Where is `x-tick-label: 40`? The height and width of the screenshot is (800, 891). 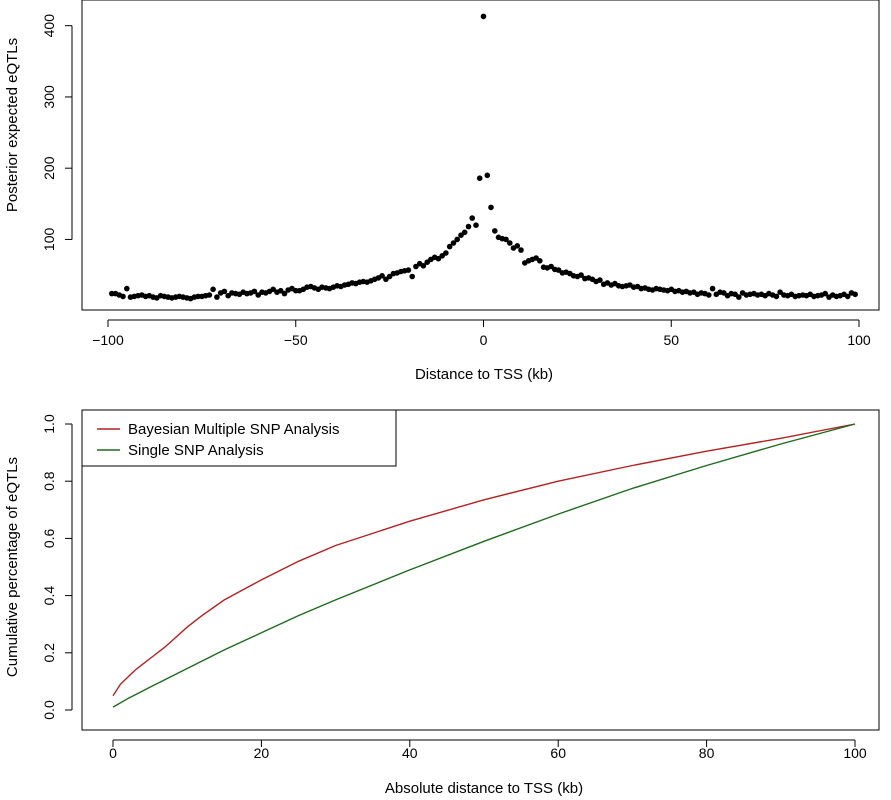
x-tick-label: 40 is located at coordinates (410, 753).